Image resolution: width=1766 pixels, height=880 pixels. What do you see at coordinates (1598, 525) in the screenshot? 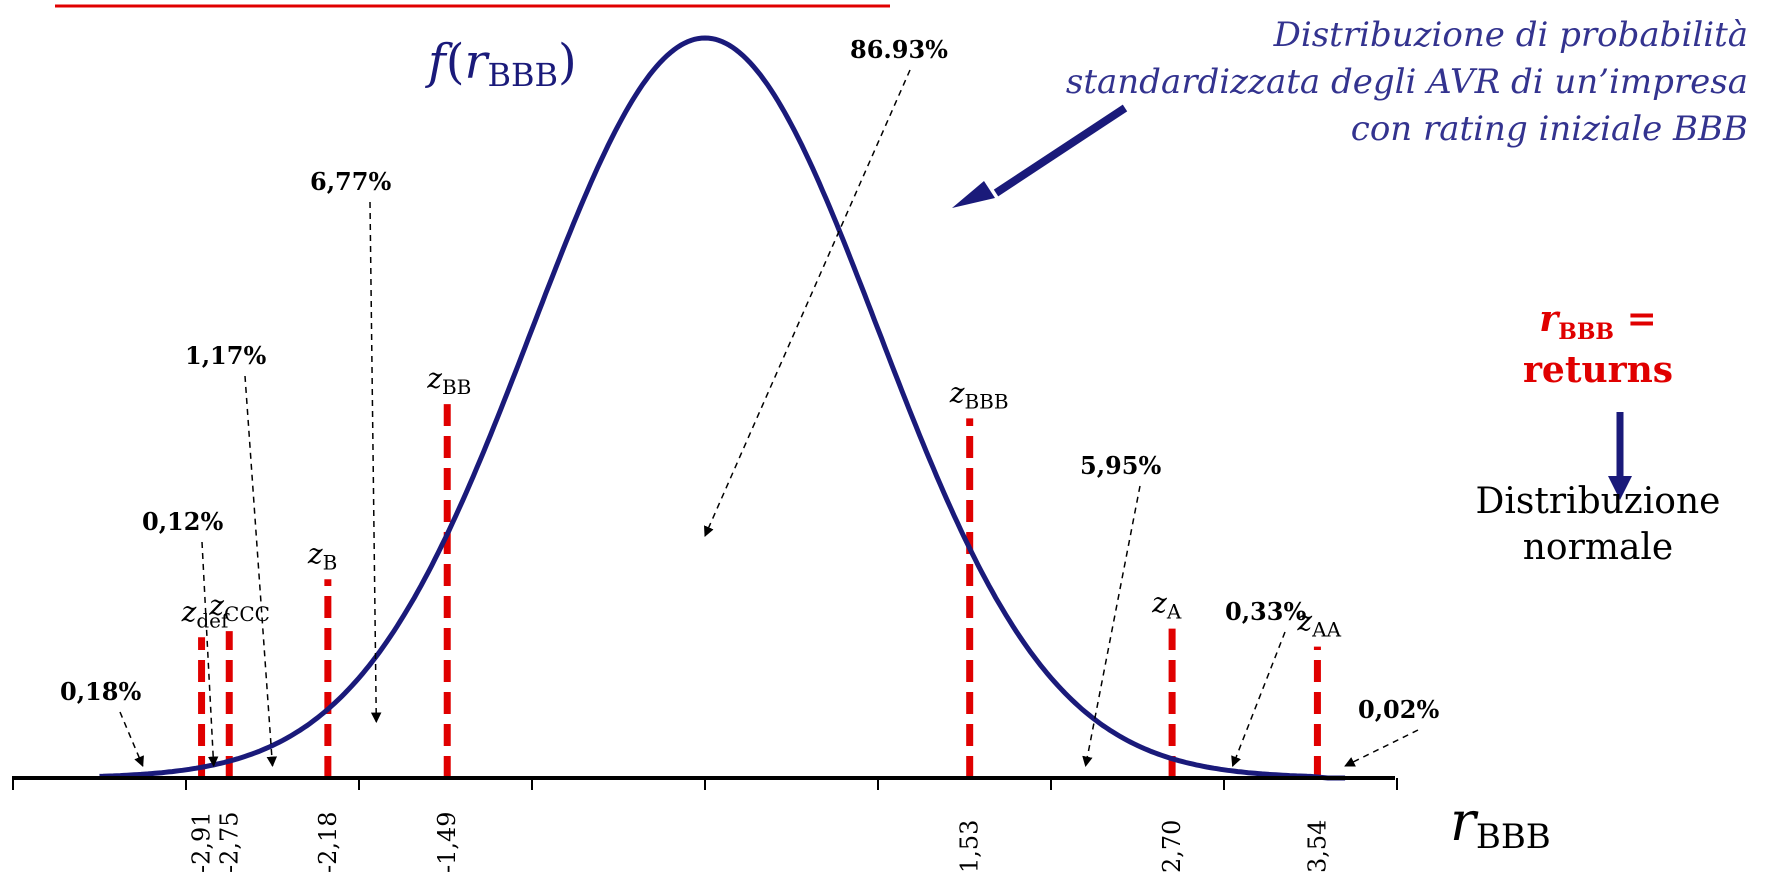
I see `normal-distribution-label: Distribuzione normale` at bounding box center [1598, 525].